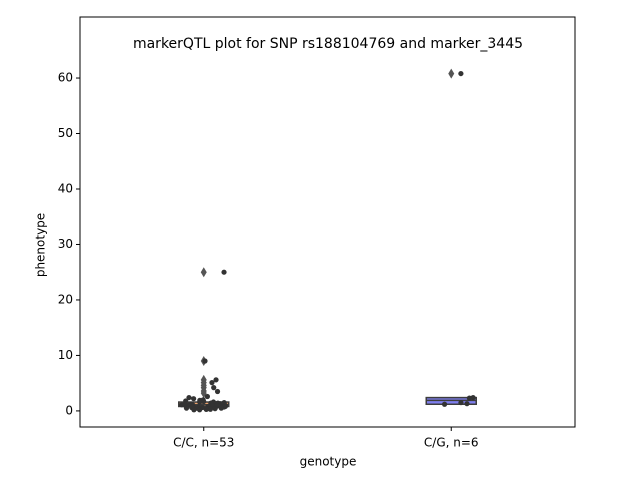  What do you see at coordinates (65, 78) in the screenshot?
I see `y-tick-label: 60` at bounding box center [65, 78].